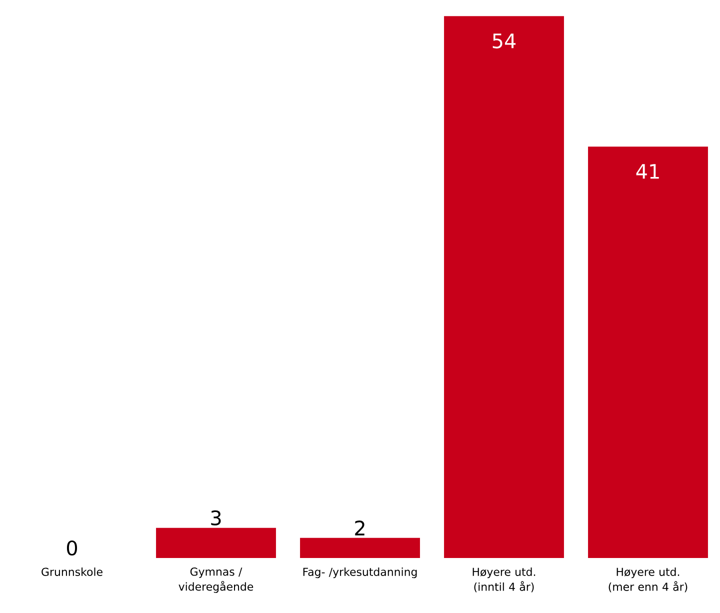 The height and width of the screenshot is (613, 720). What do you see at coordinates (216, 580) in the screenshot?
I see `x-tick-label: Gymnas / videregående` at bounding box center [216, 580].